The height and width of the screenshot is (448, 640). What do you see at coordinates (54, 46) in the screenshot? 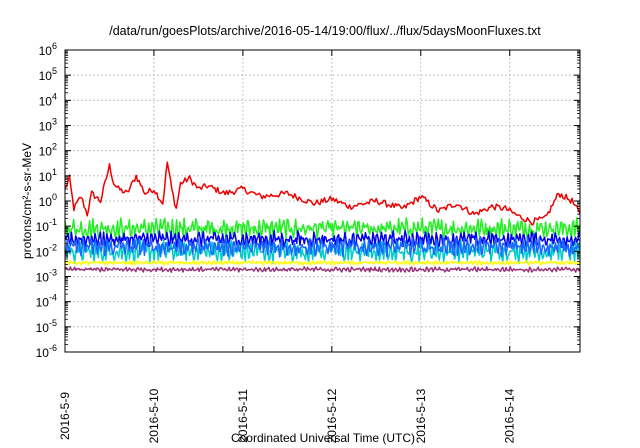
I see `y-tick-exponent: 6` at bounding box center [54, 46].